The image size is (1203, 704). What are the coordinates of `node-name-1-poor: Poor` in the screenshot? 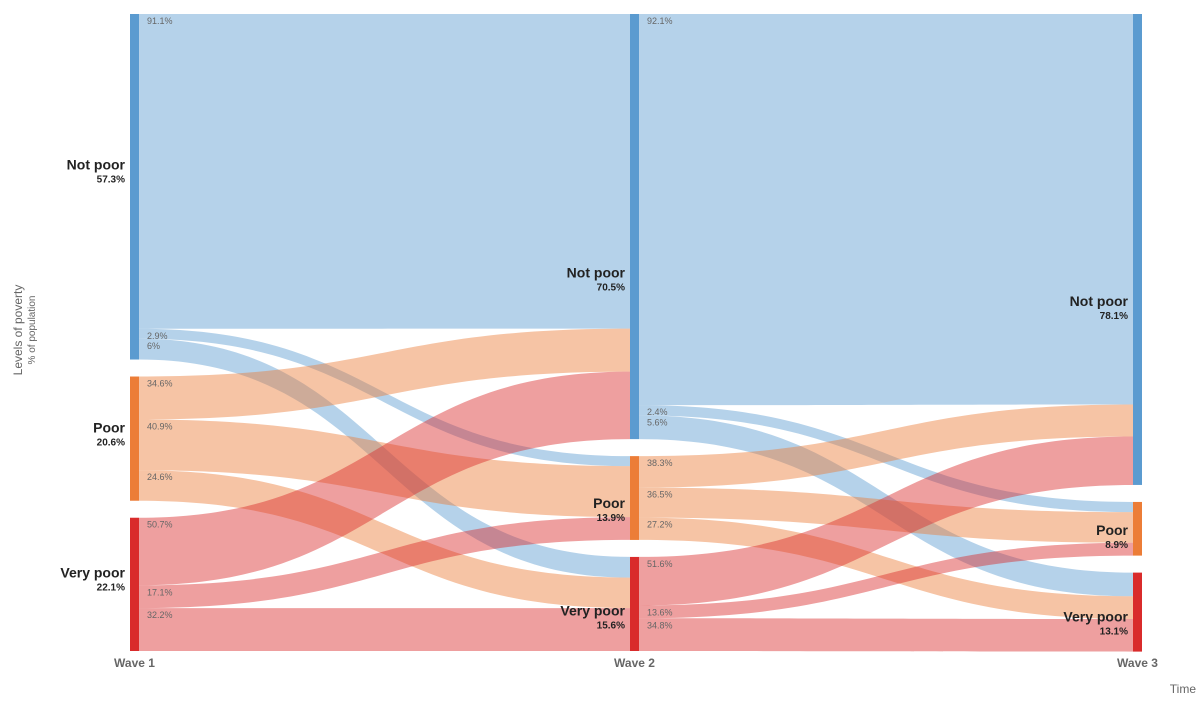 It's located at (109, 427).